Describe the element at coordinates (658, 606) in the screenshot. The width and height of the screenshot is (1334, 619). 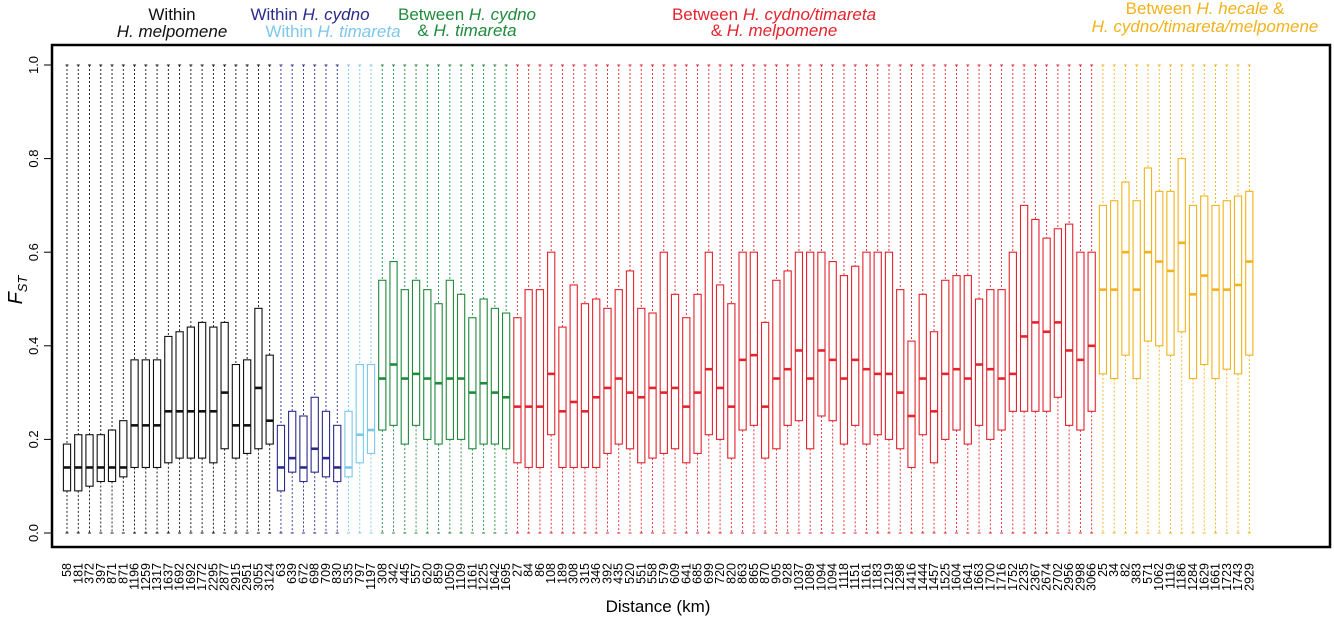
I see `x-axis-title: Distance (km)` at that location.